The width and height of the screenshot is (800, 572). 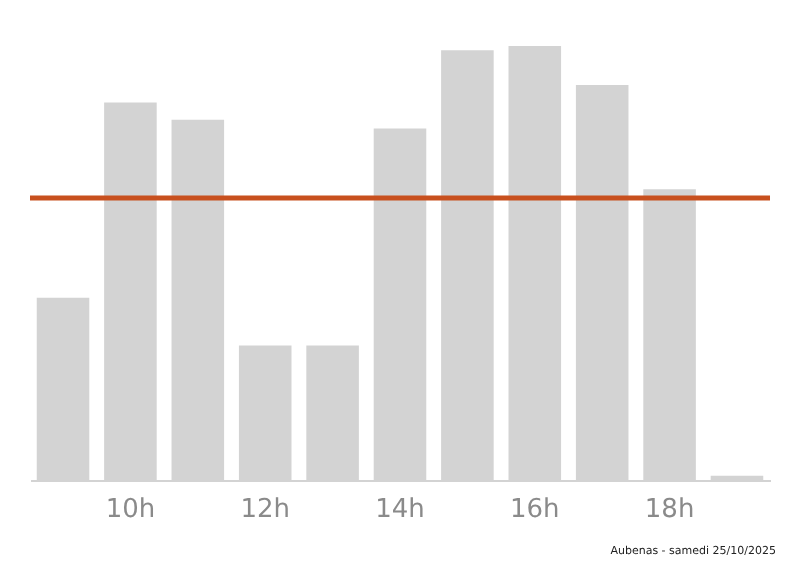 What do you see at coordinates (669, 510) in the screenshot?
I see `x-tick-label: 18h` at bounding box center [669, 510].